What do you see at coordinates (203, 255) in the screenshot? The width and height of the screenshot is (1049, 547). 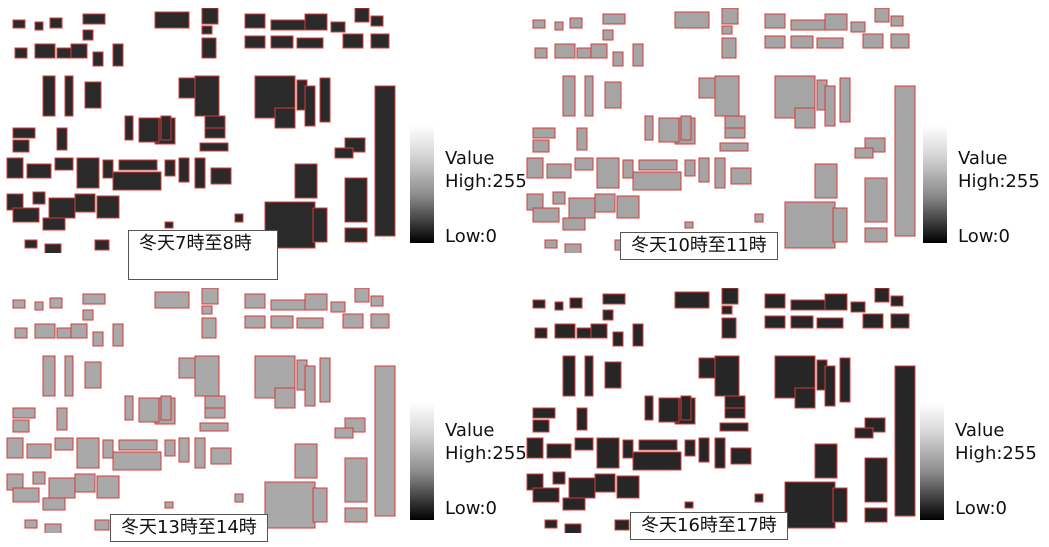 I see `time-caption: 冬天7時至8時` at bounding box center [203, 255].